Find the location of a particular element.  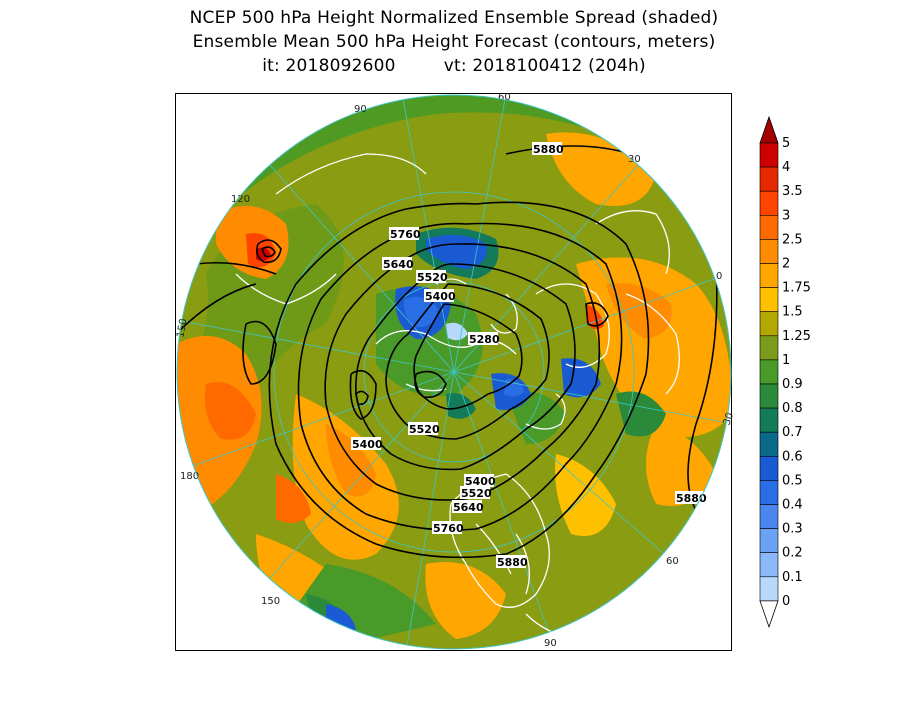

colorbar-tick-label: 4 is located at coordinates (786, 167).